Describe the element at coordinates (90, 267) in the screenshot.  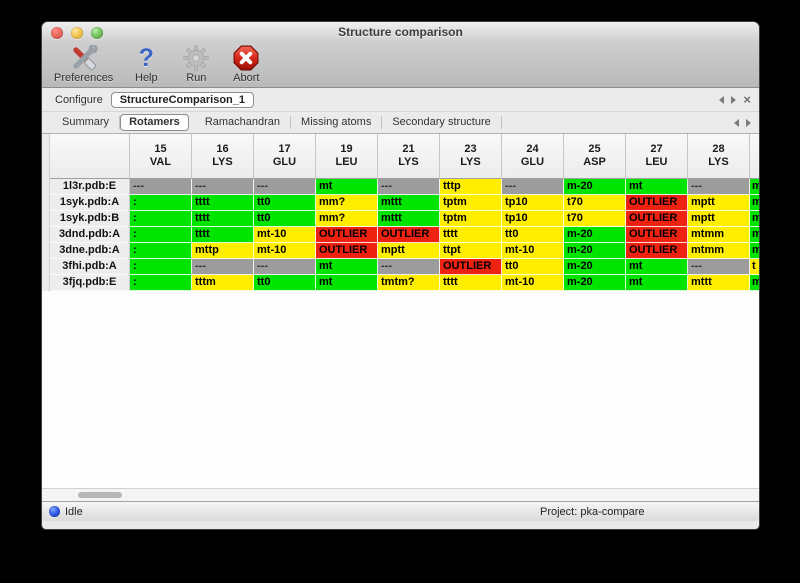
I see `row-label: 3fhi.pdb:A` at that location.